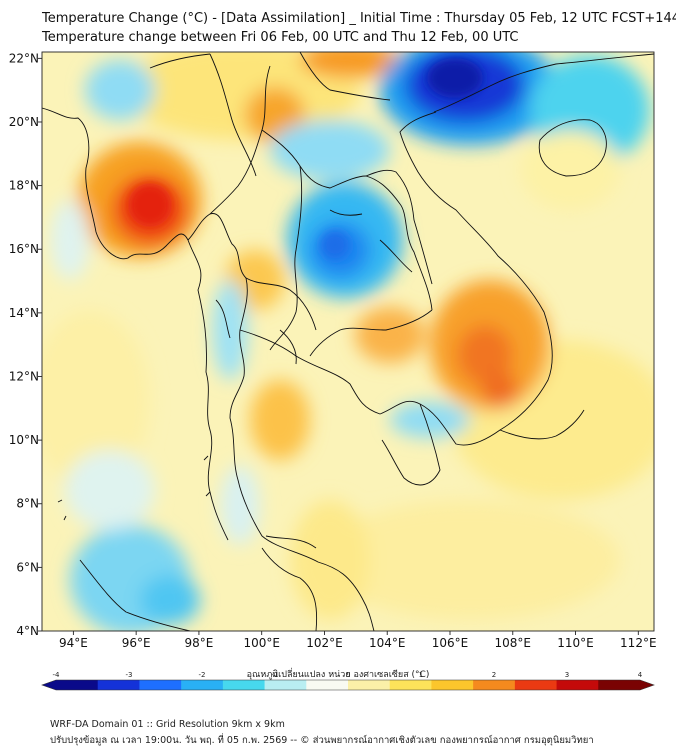 Image resolution: width=676 pixels, height=756 pixels. I want to click on lat-tick-label: 22°N, so click(24, 58).